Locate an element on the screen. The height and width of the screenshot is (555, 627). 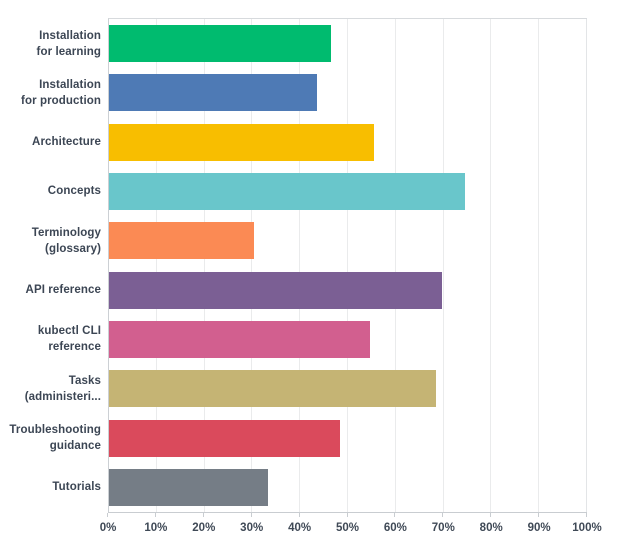
gridline-100% is located at coordinates (586, 265).